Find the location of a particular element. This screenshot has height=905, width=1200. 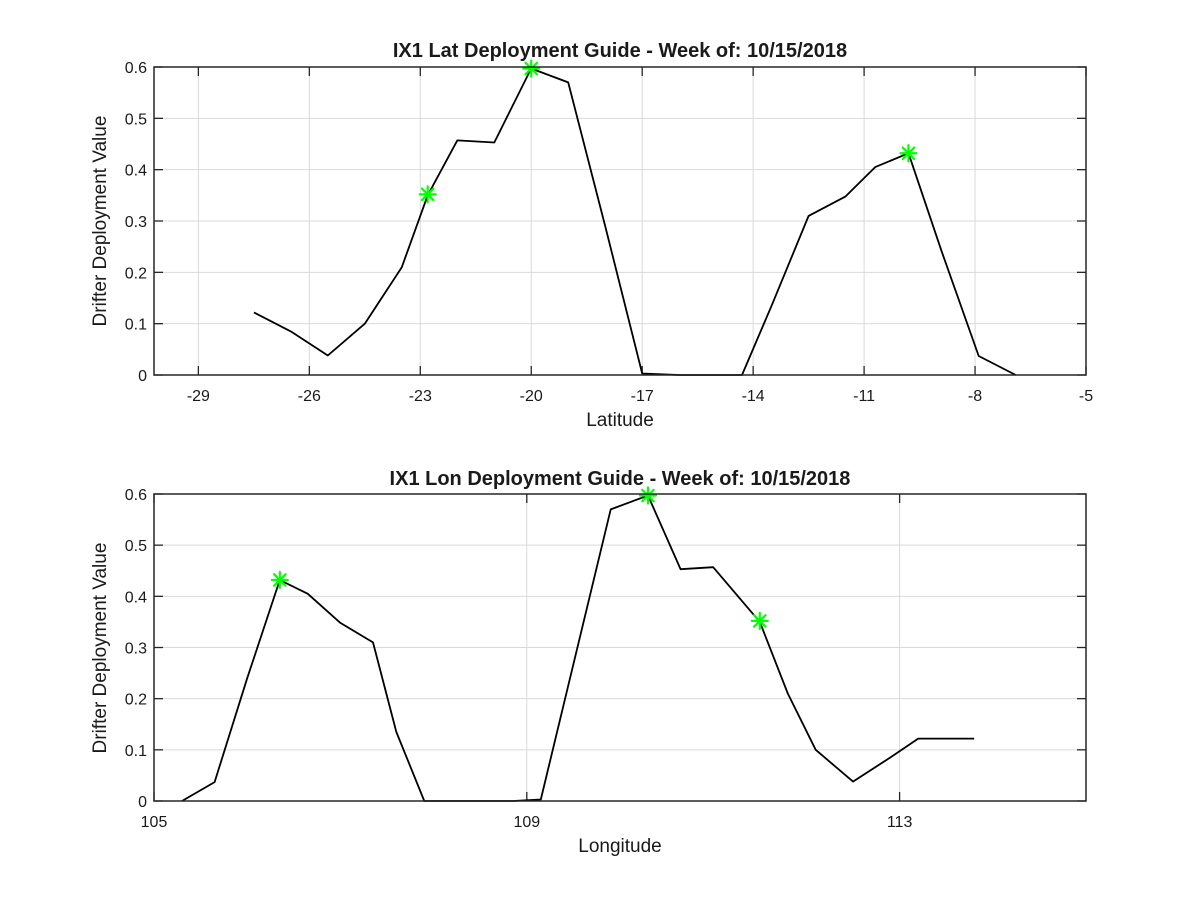

lon-xtick-label: 113 is located at coordinates (900, 822).